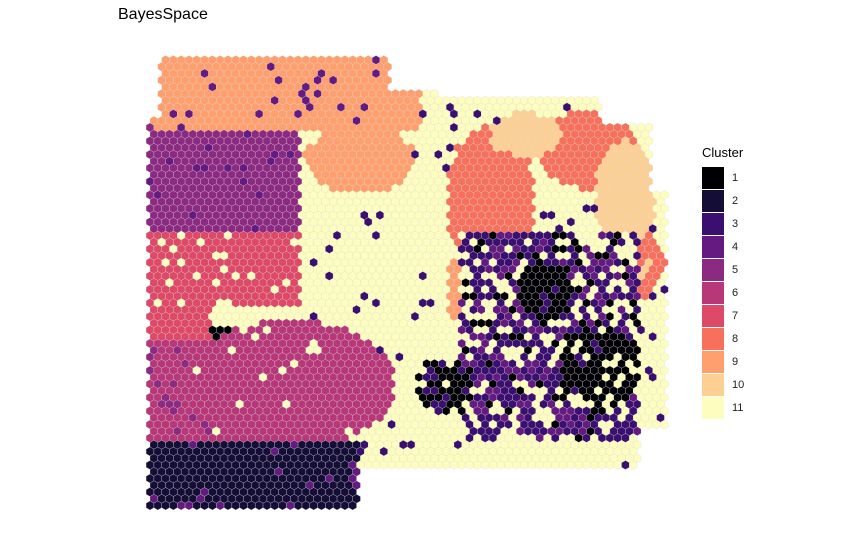  I want to click on chart-title: BayesSpace, so click(163, 14).